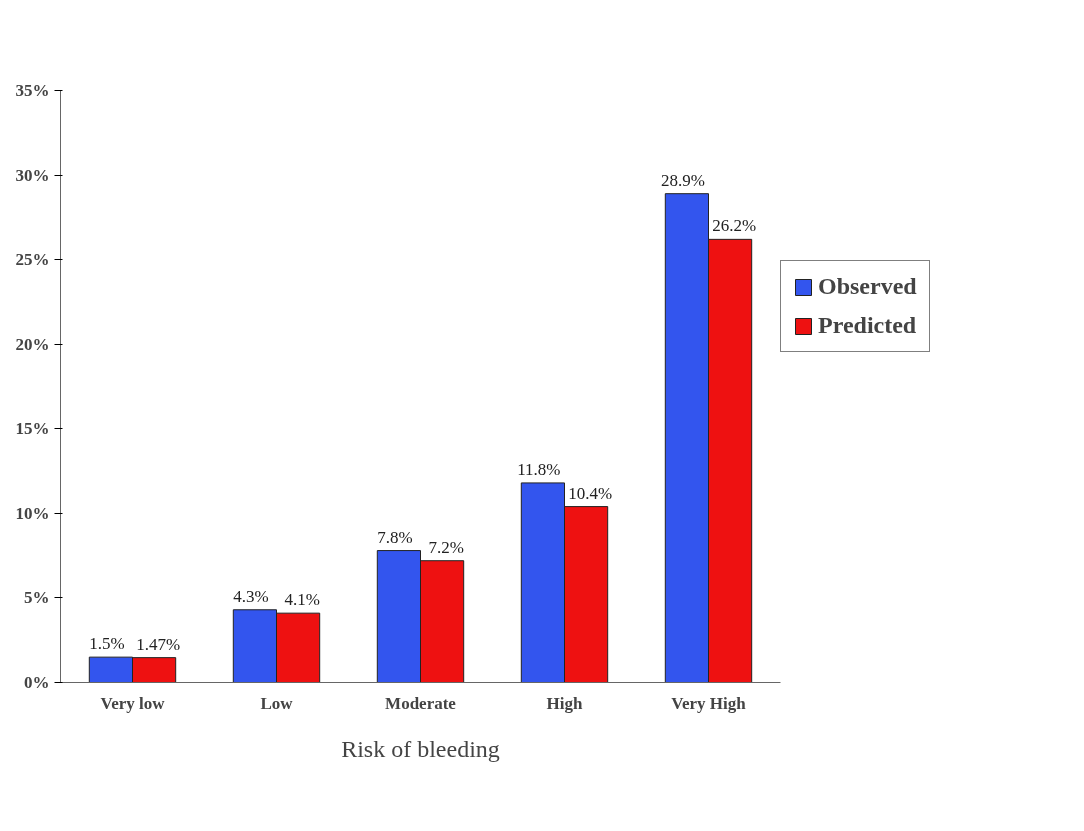 The width and height of the screenshot is (1084, 831). I want to click on x-tick-label: Moderate, so click(421, 703).